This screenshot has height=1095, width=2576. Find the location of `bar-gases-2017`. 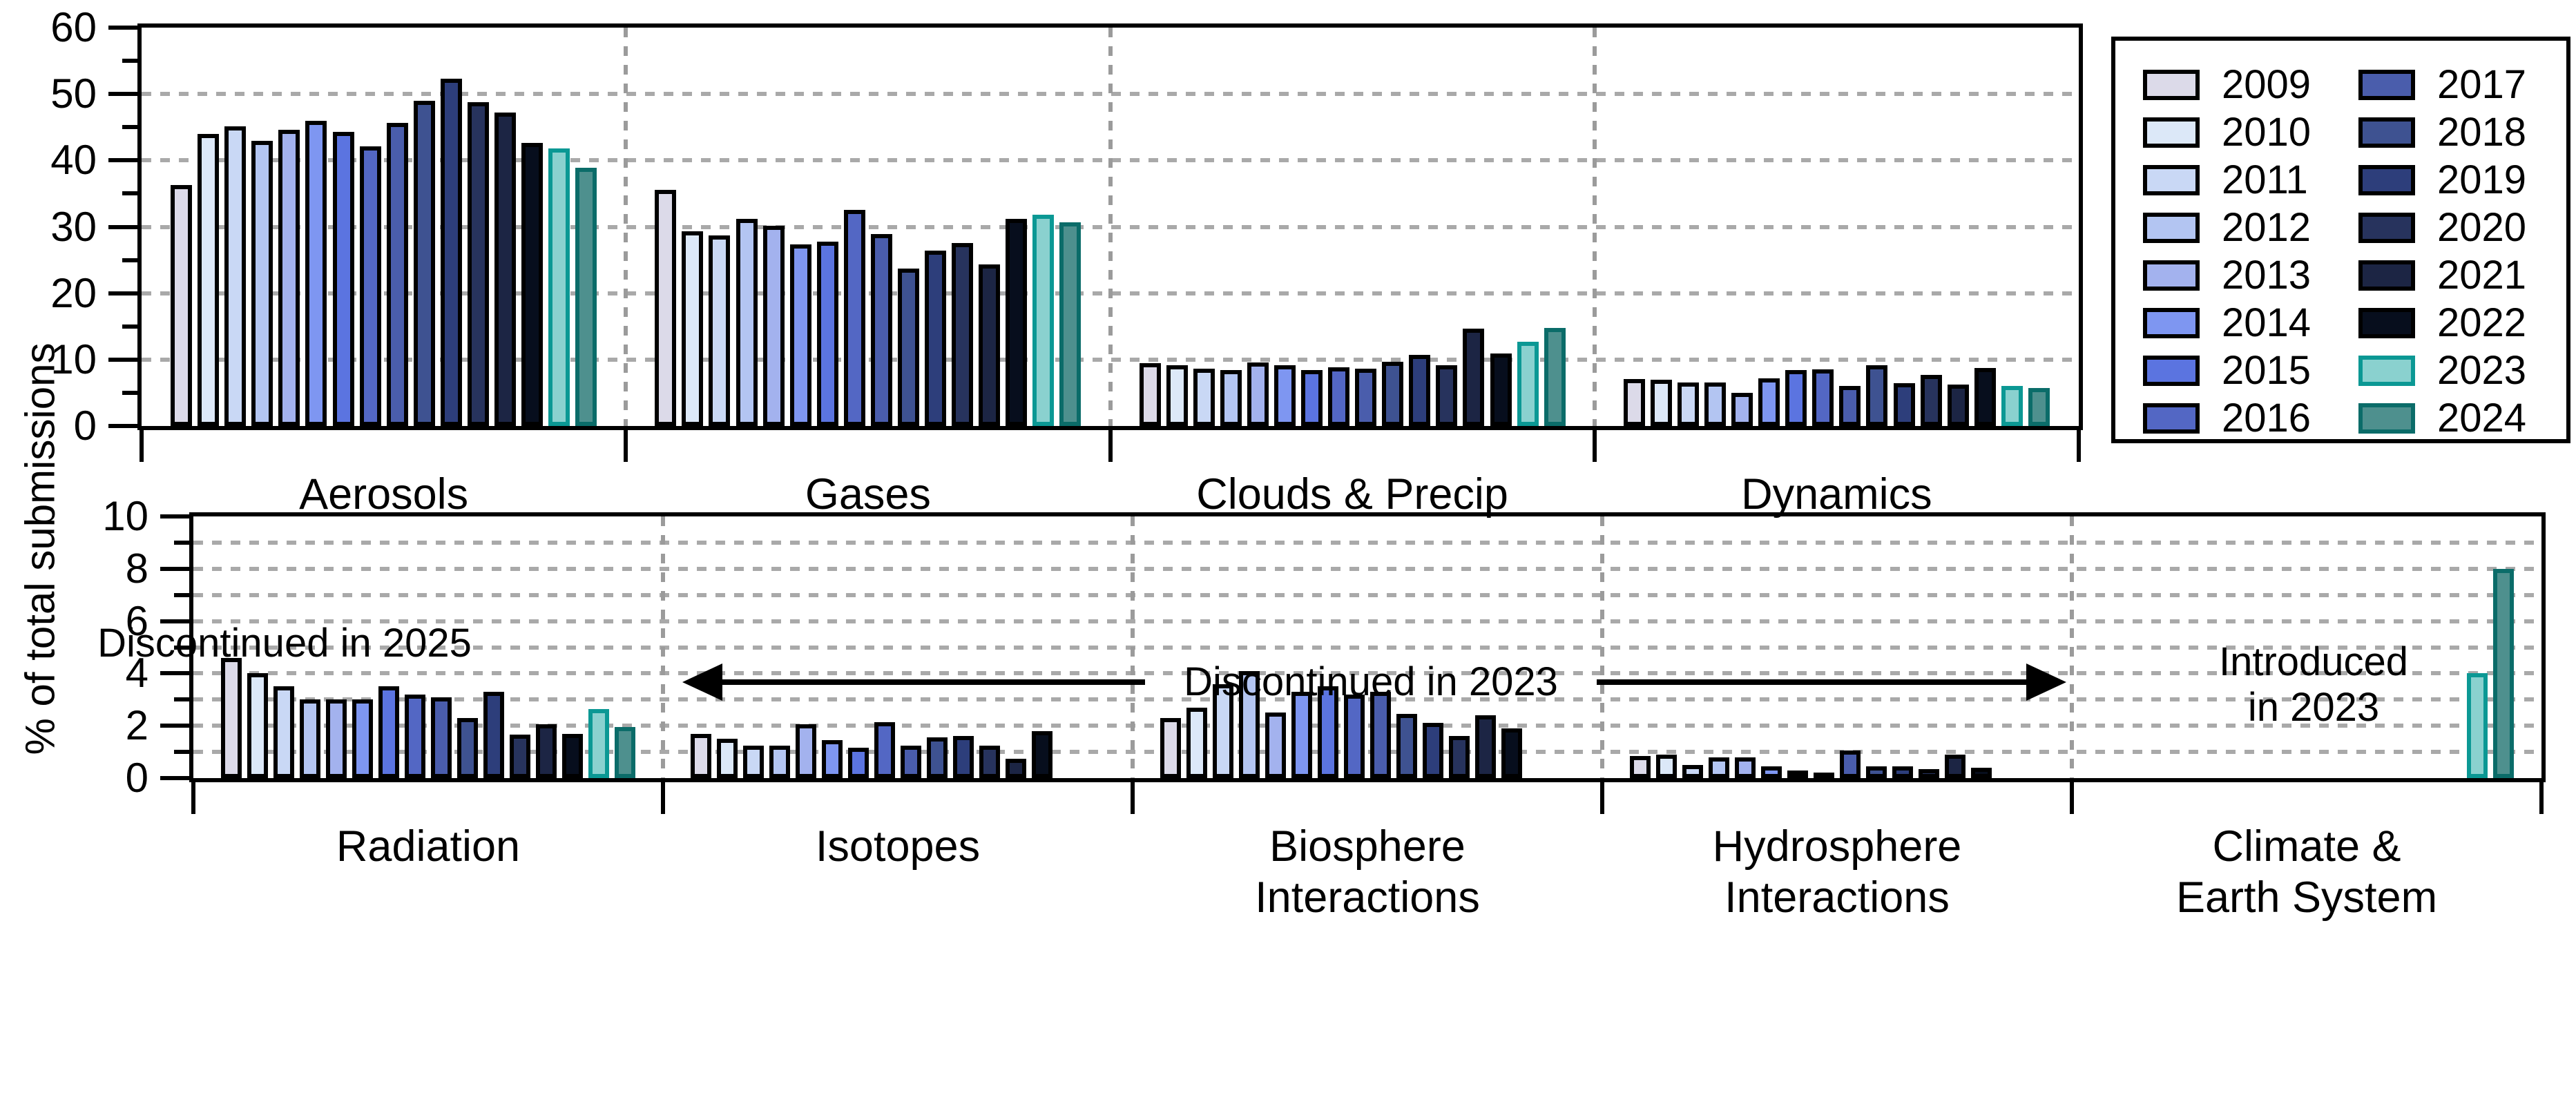

bar-gases-2017 is located at coordinates (881, 330).